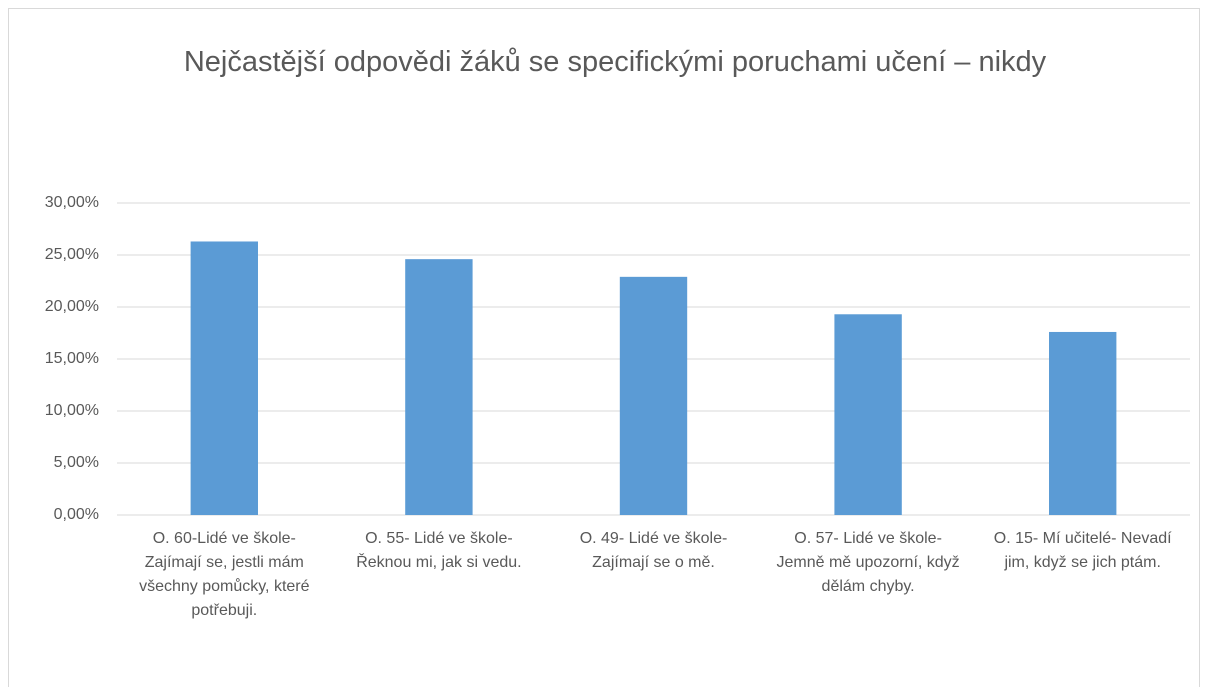 This screenshot has height=687, width=1208. Describe the element at coordinates (72, 306) in the screenshot. I see `y-tick-label: 20,00%` at that location.